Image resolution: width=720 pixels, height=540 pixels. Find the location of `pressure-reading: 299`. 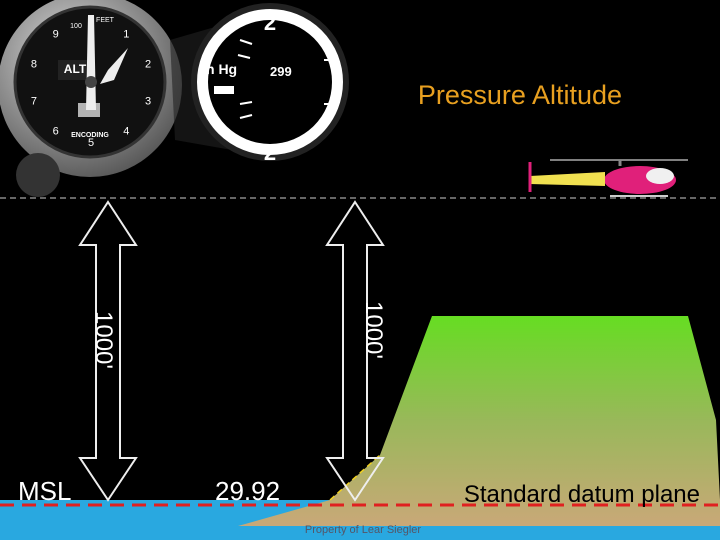

pressure-reading: 299 is located at coordinates (281, 71).